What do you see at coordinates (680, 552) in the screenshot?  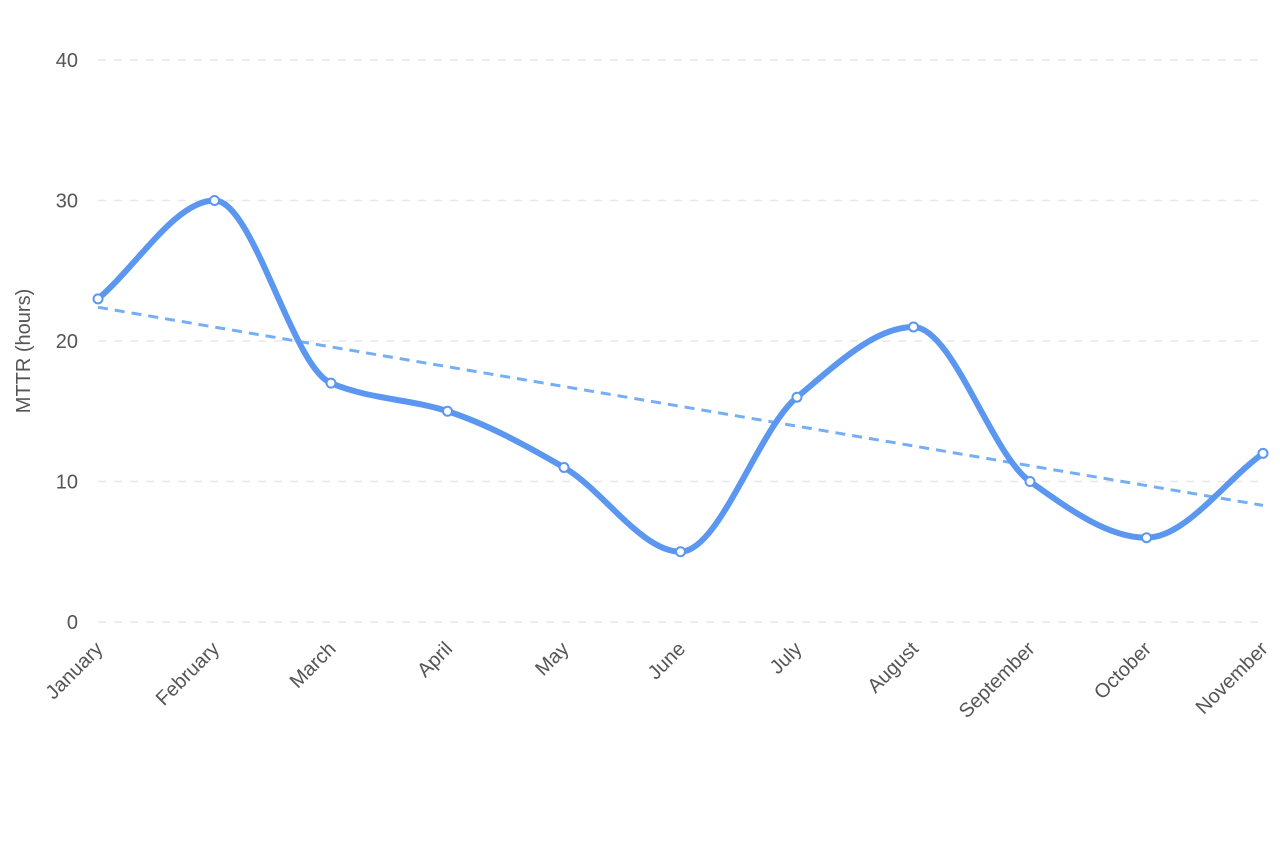 I see `data-point-june` at bounding box center [680, 552].